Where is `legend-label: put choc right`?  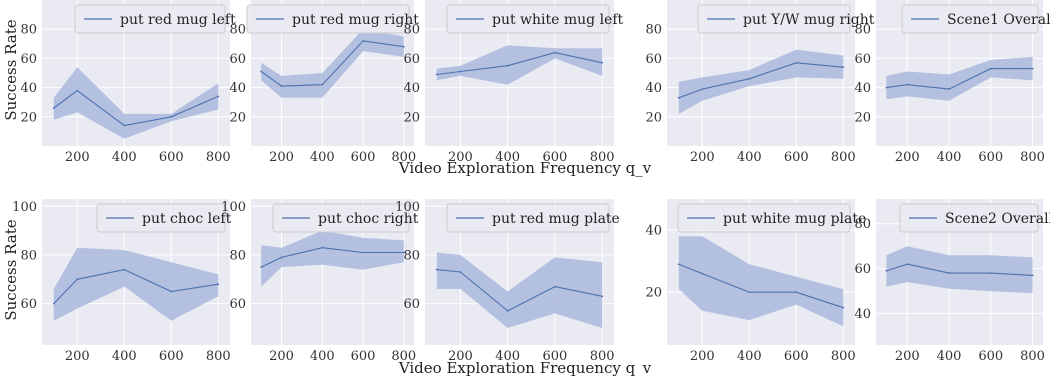 legend-label: put choc right is located at coordinates (368, 219).